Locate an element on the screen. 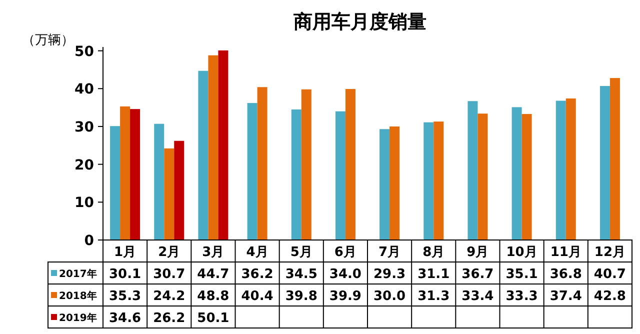  legend-label: 2019年 is located at coordinates (78, 318).